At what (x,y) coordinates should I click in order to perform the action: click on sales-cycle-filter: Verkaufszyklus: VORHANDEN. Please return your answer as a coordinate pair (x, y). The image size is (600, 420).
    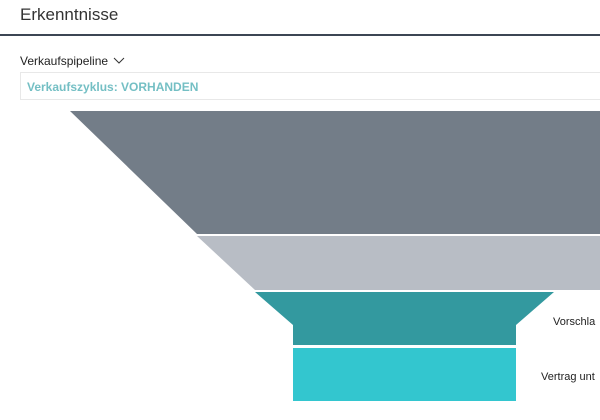
    Looking at the image, I should click on (113, 87).